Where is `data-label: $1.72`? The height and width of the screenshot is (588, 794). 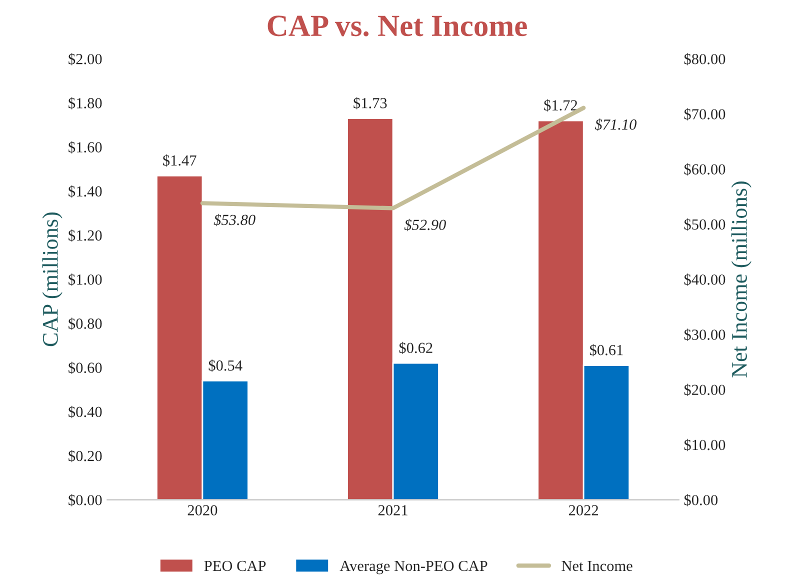
data-label: $1.72 is located at coordinates (561, 105).